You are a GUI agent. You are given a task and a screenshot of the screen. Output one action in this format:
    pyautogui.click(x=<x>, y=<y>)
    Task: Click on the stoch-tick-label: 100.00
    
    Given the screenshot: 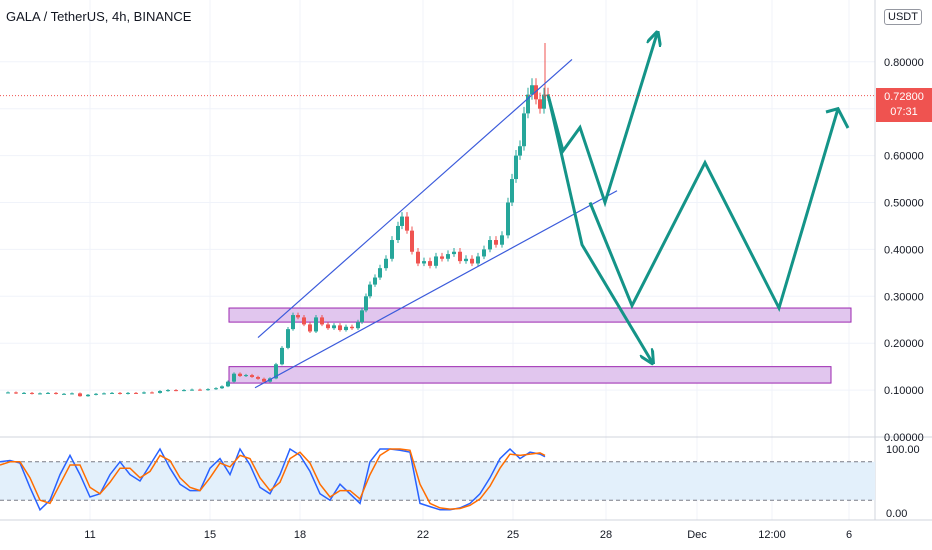 What is the action you would take?
    pyautogui.click(x=903, y=450)
    